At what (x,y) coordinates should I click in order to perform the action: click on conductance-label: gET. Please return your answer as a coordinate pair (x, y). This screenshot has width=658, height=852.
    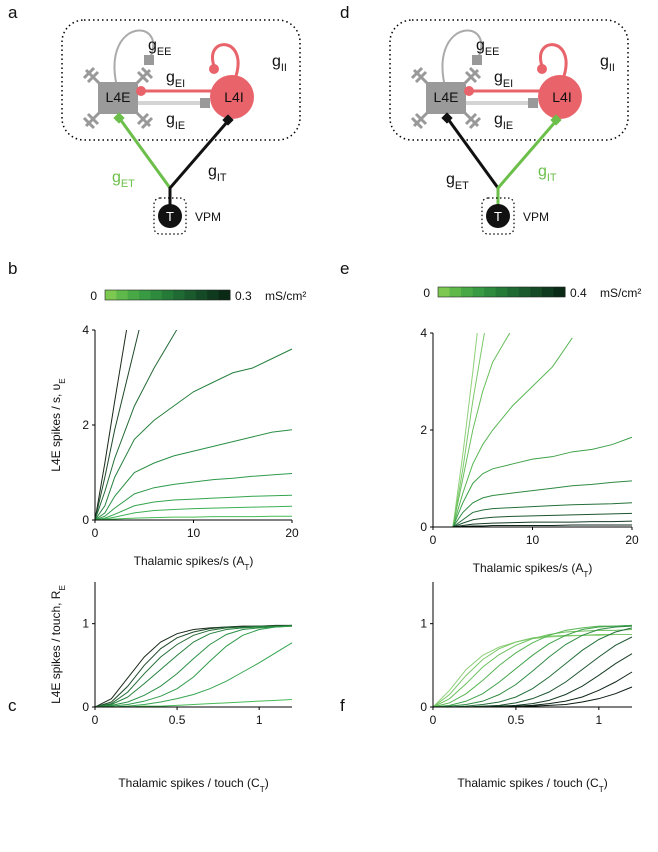
    Looking at the image, I should click on (123, 179).